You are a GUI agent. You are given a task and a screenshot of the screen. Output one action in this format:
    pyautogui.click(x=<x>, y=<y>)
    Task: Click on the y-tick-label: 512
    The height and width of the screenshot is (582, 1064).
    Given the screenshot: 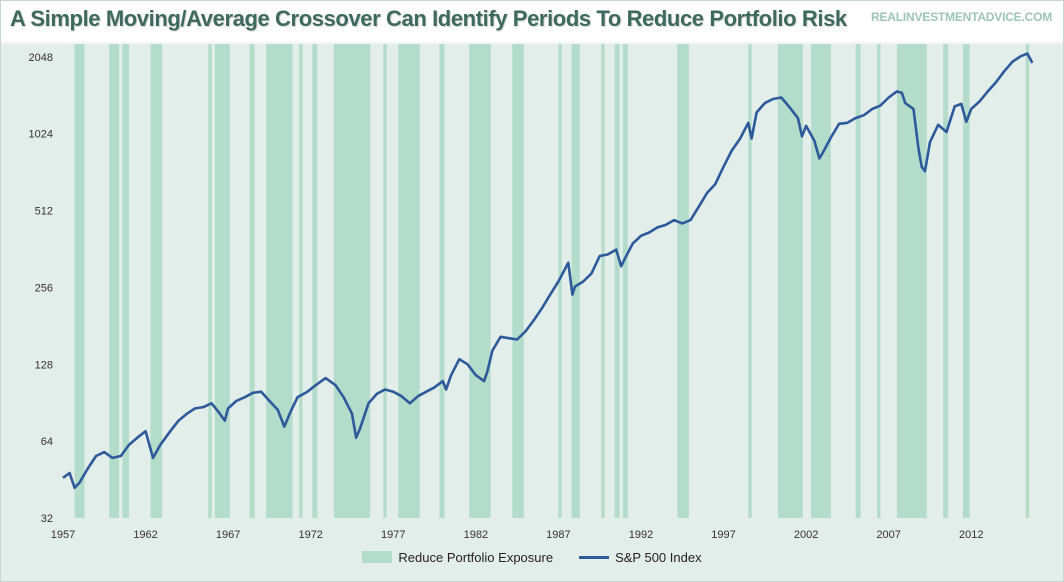 What is the action you would take?
    pyautogui.click(x=44, y=212)
    